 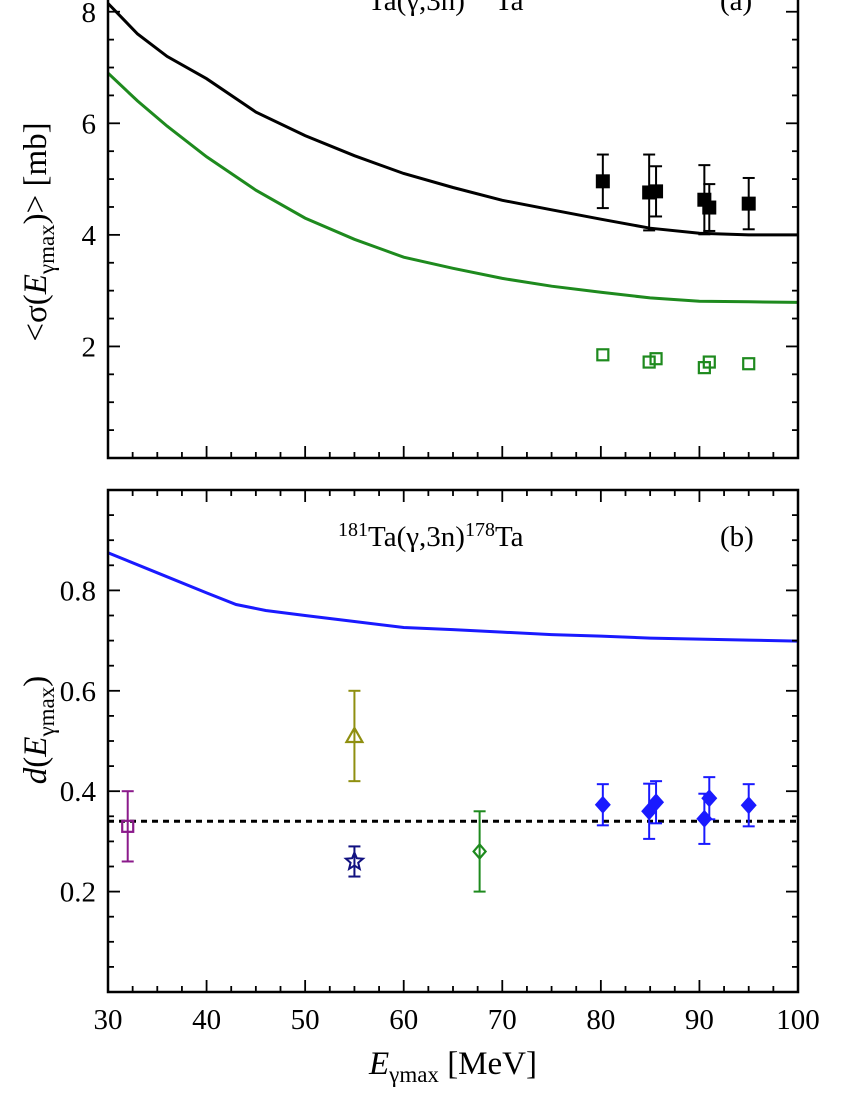 What do you see at coordinates (600, 1020) in the screenshot?
I see `panel-b-x-tick-label: 80` at bounding box center [600, 1020].